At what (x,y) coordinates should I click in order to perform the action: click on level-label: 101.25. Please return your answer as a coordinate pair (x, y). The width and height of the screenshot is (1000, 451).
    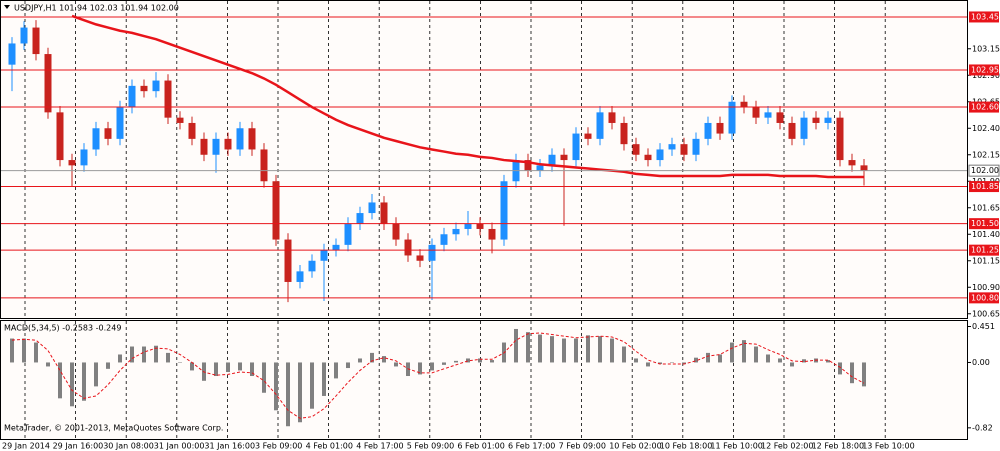
    Looking at the image, I should click on (985, 250).